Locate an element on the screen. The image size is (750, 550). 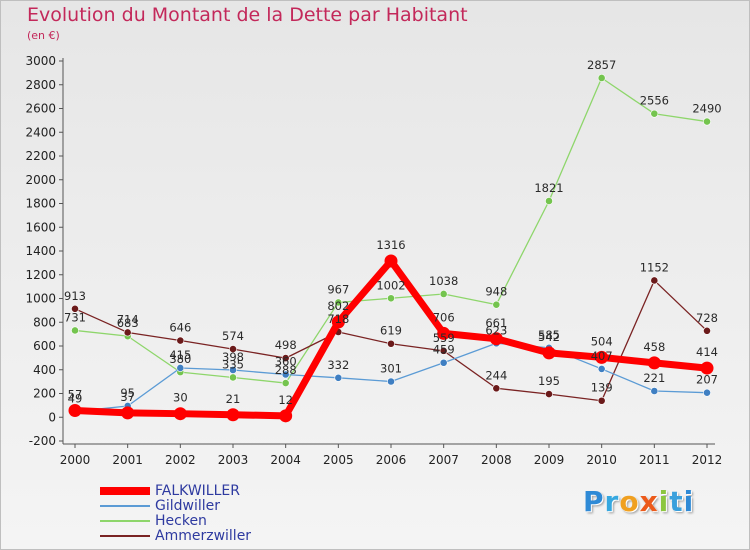
y-tick-label: -200 is located at coordinates (42, 441).